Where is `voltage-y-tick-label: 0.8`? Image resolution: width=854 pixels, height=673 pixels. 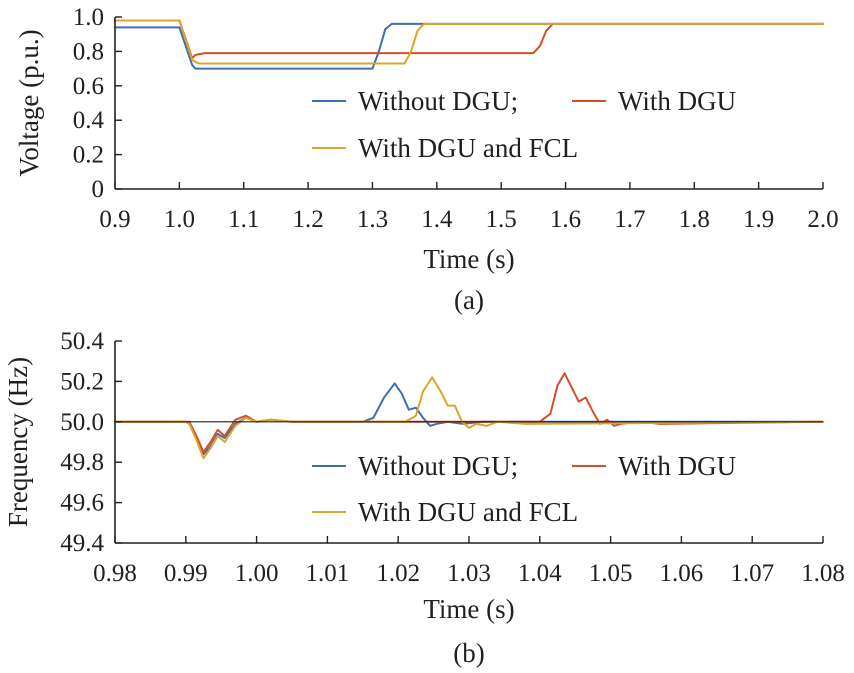 voltage-y-tick-label: 0.8 is located at coordinates (88, 51).